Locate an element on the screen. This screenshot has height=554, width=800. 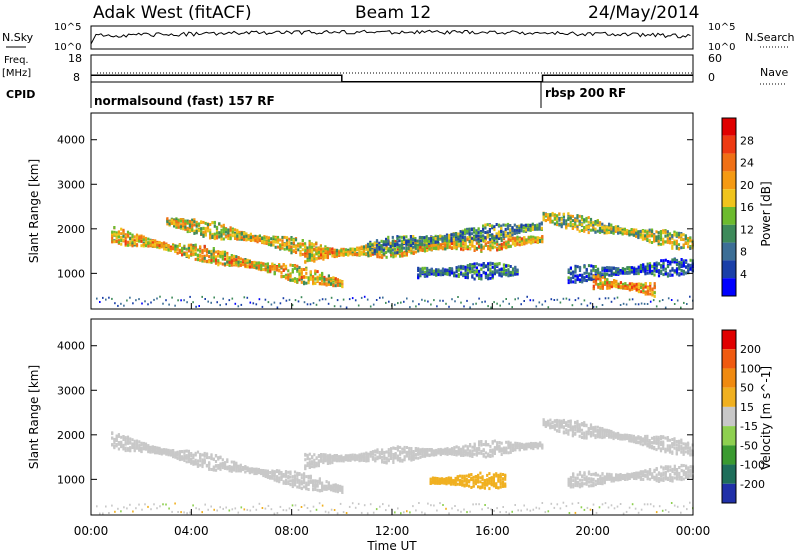
colorbar-tick-label: 8 is located at coordinates (743, 252).